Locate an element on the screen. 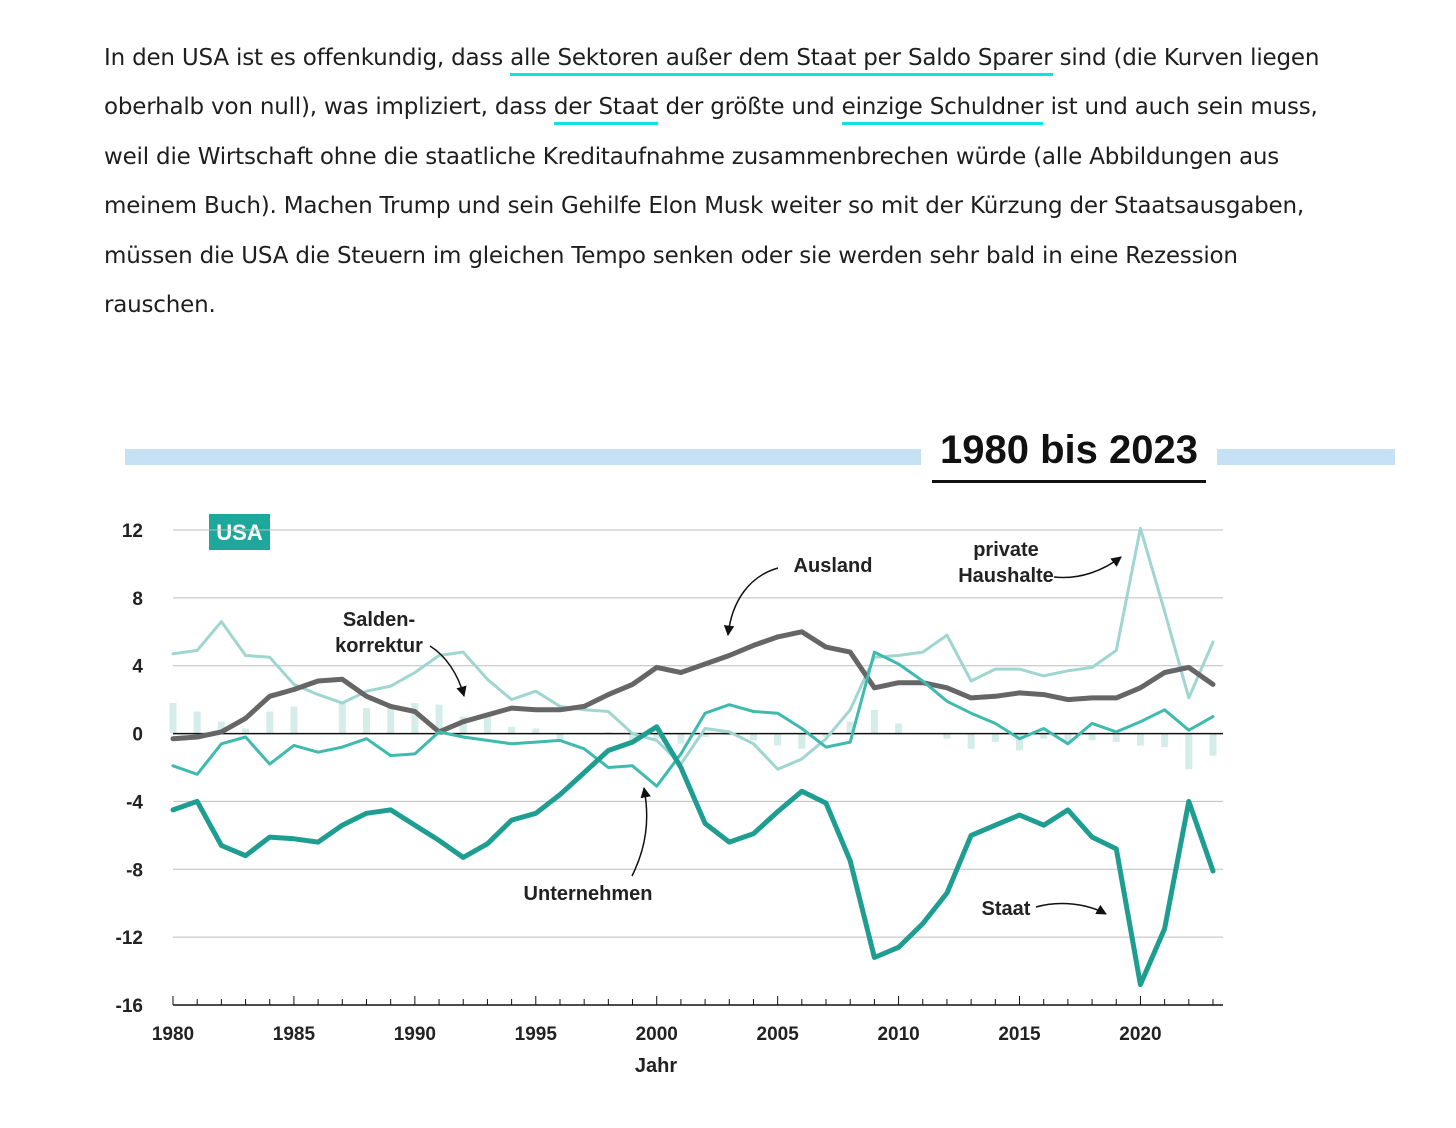  x-tick-label: 1980 is located at coordinates (173, 1034).